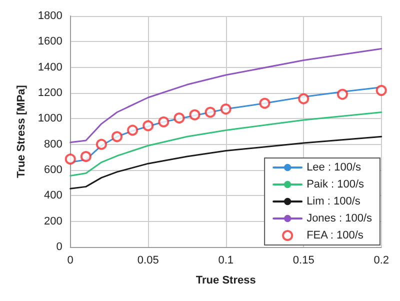 The image size is (400, 301). What do you see at coordinates (53, 196) in the screenshot?
I see `y-tick-label: 400` at bounding box center [53, 196].